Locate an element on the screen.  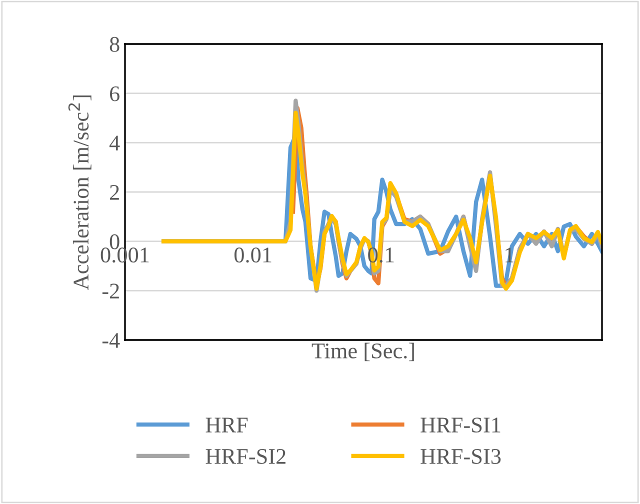
x-axis-title: Time [Sec.] is located at coordinates (363, 352).